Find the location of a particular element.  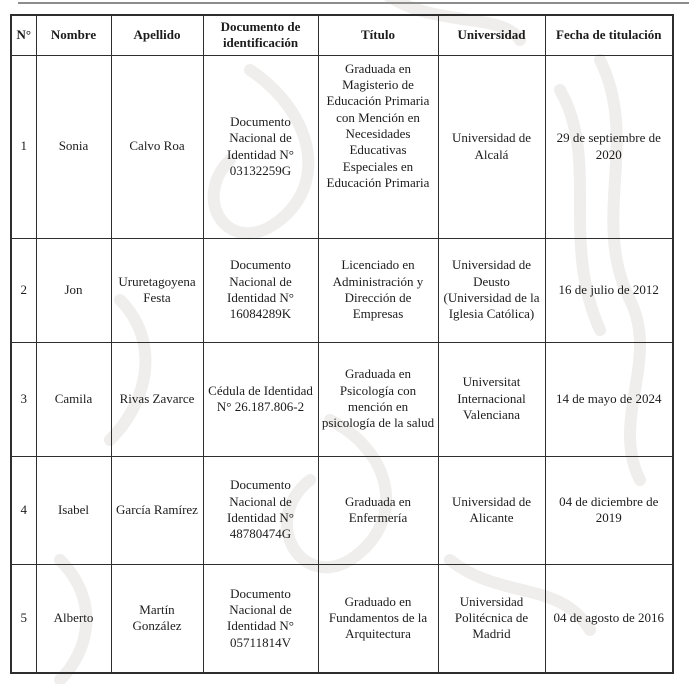

cell-apellido: Ururetagoyena Festa is located at coordinates (157, 290).